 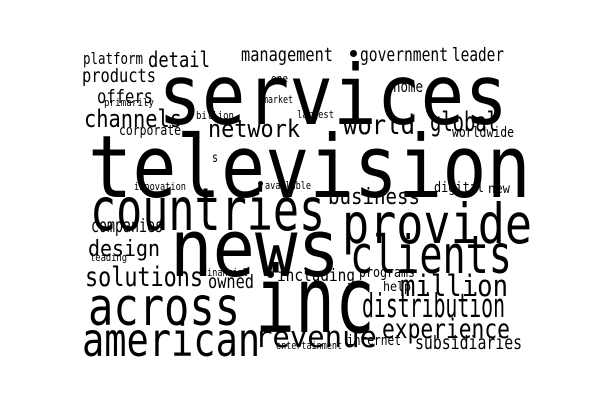 I want to click on word-internet: internet, so click(x=374, y=341).